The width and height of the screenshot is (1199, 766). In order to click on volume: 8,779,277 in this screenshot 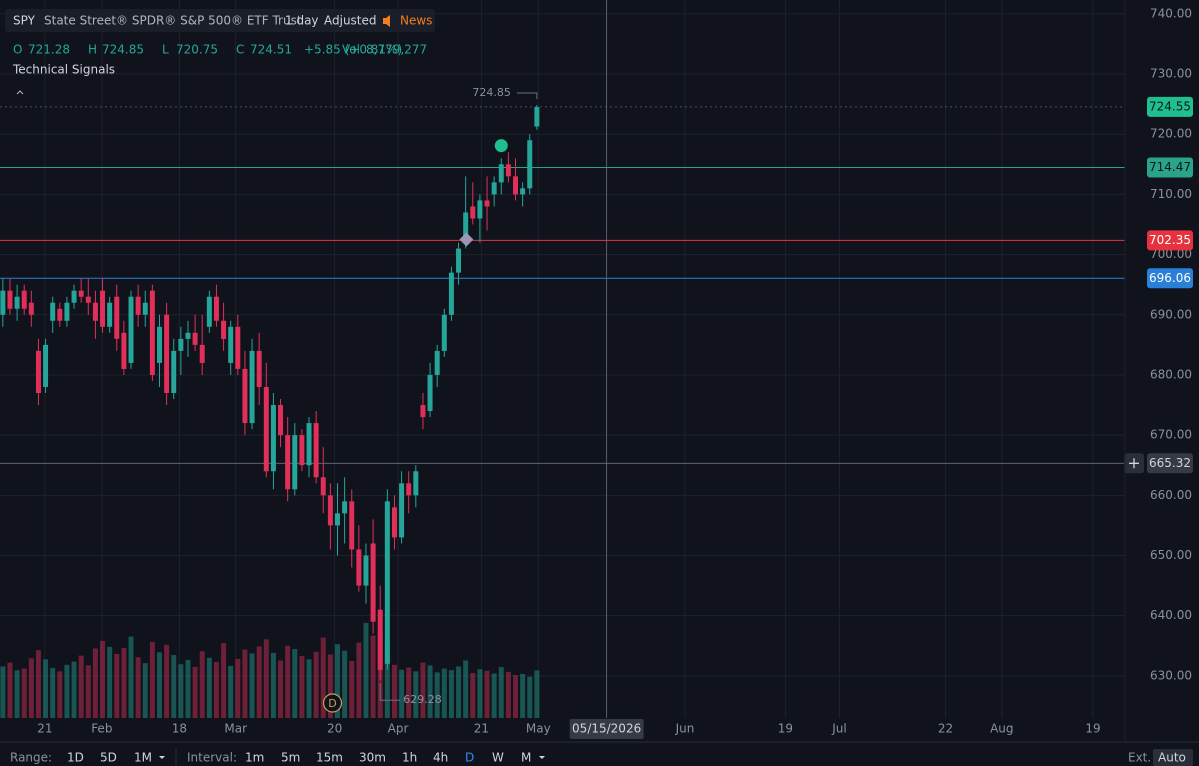, I will do `click(396, 50)`.